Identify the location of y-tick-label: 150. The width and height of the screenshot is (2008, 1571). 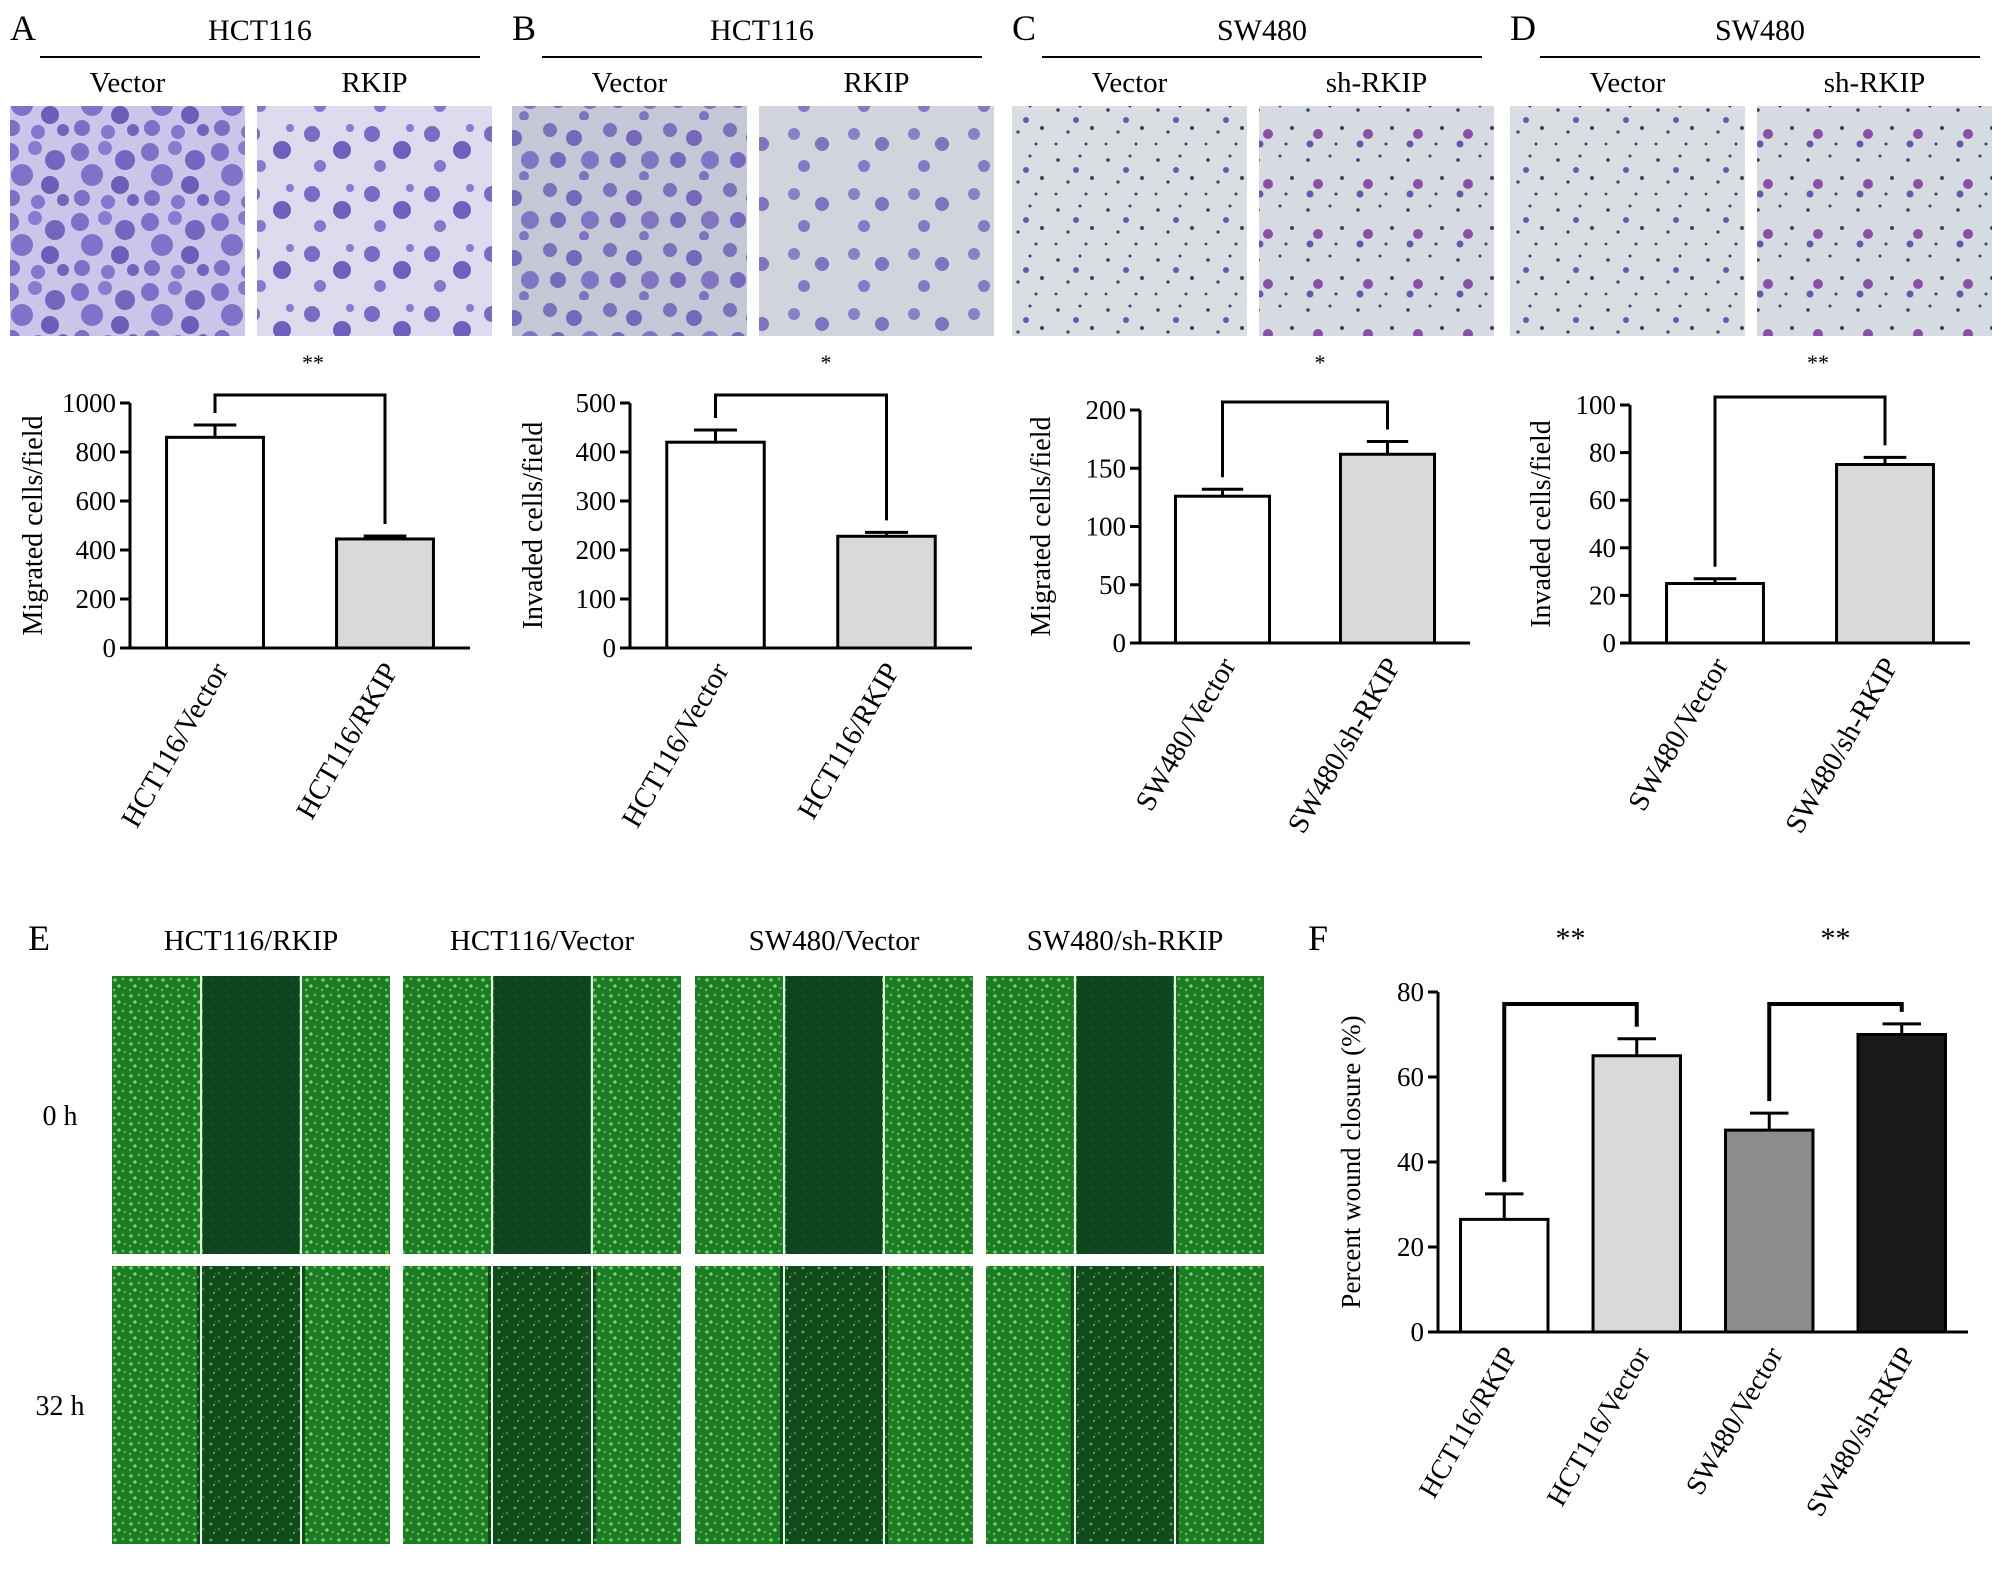
(1106, 468).